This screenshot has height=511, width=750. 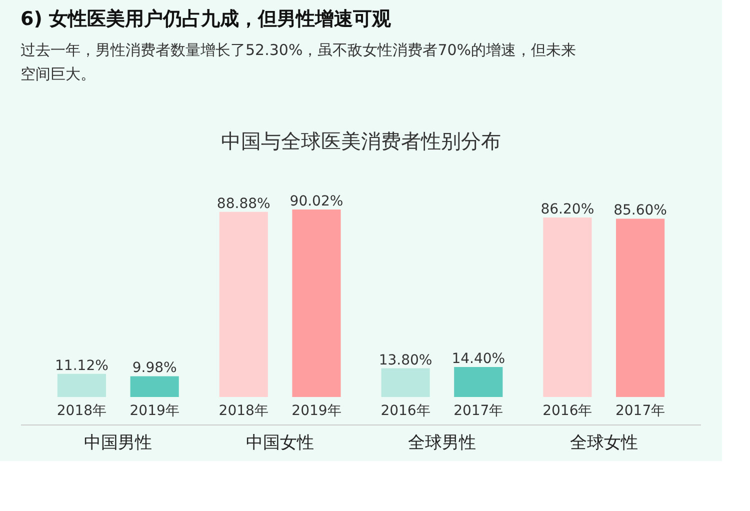 What do you see at coordinates (640, 210) in the screenshot?
I see `data-label: 85.60%` at bounding box center [640, 210].